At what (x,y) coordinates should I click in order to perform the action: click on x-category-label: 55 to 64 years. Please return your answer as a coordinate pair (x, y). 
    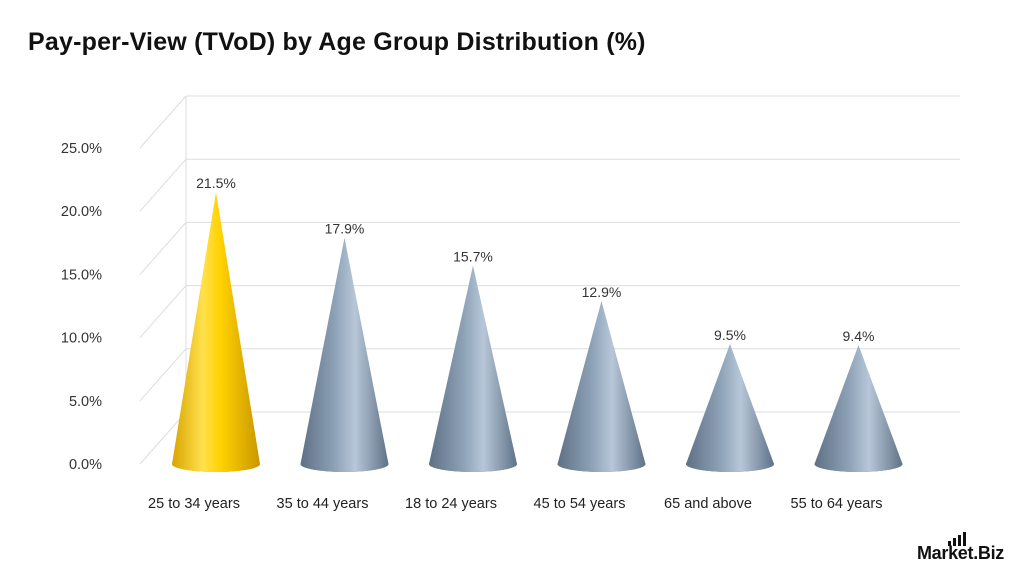
    Looking at the image, I should click on (837, 504).